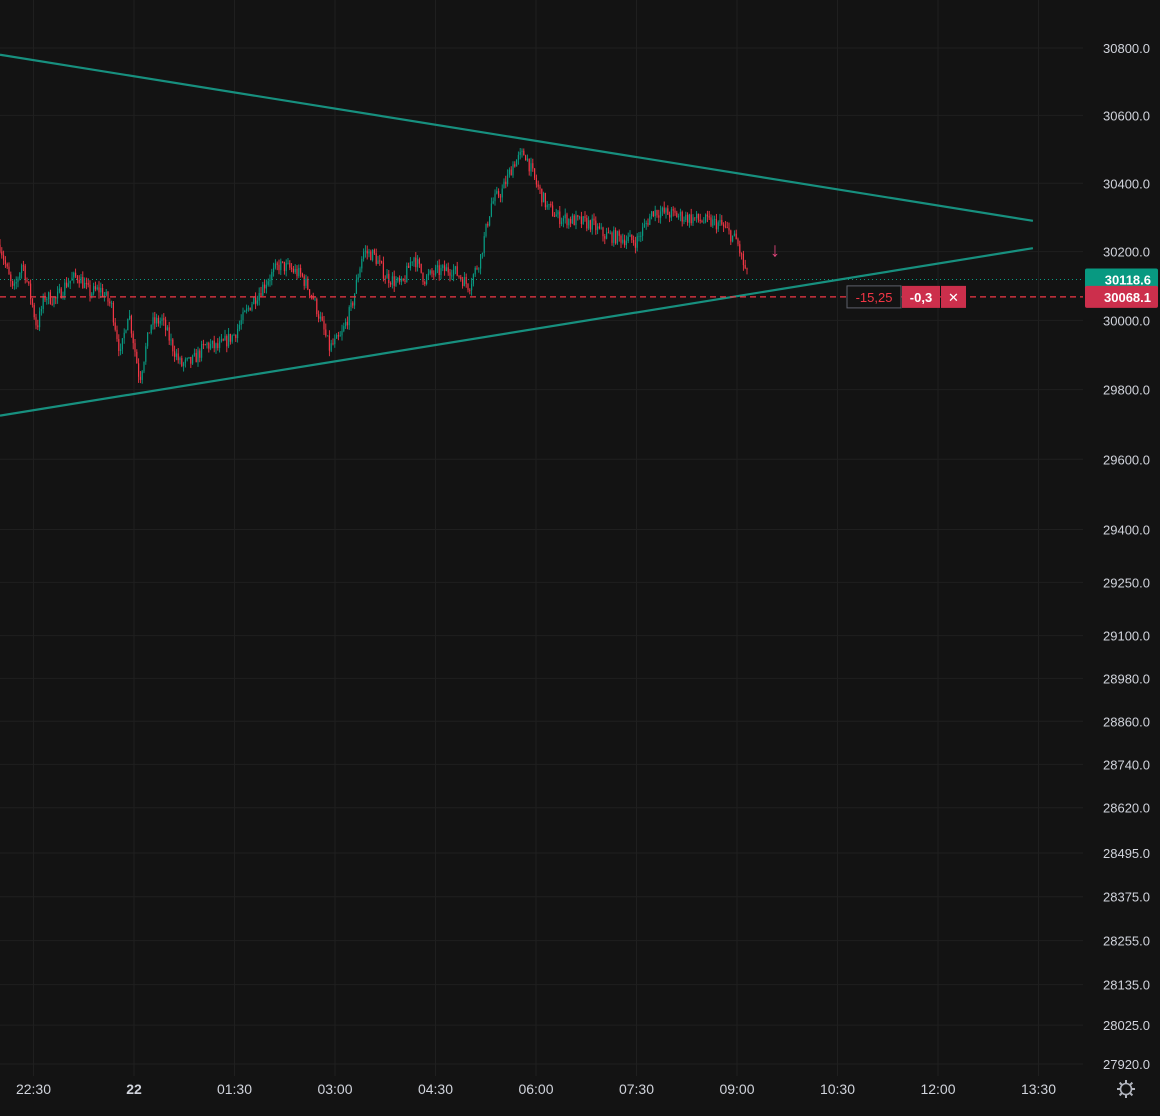 This screenshot has width=1160, height=1116. I want to click on upper-trendline, so click(517, 137).